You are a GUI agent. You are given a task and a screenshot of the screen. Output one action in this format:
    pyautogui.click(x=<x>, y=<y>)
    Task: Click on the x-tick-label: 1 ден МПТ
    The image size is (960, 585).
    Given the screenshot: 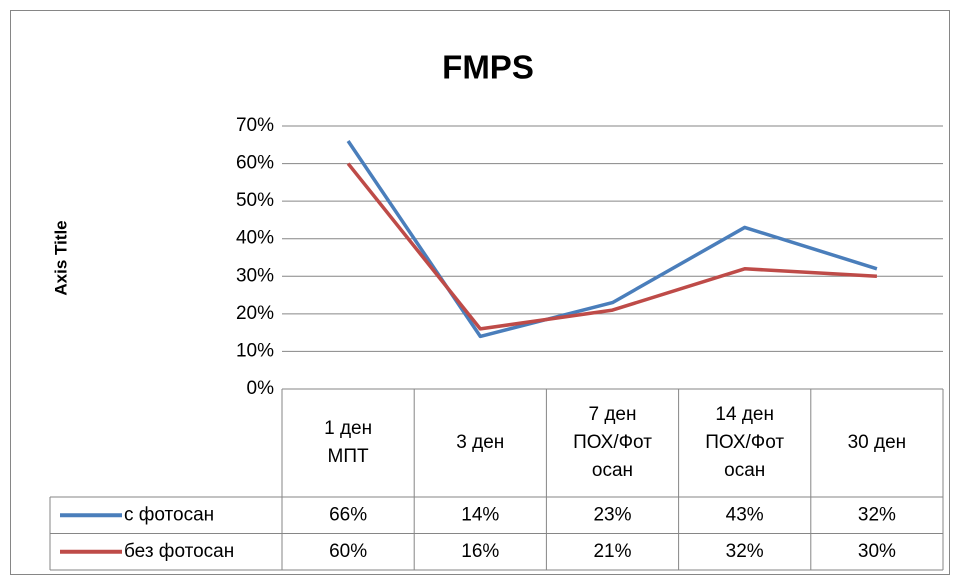 What is the action you would take?
    pyautogui.click(x=348, y=442)
    